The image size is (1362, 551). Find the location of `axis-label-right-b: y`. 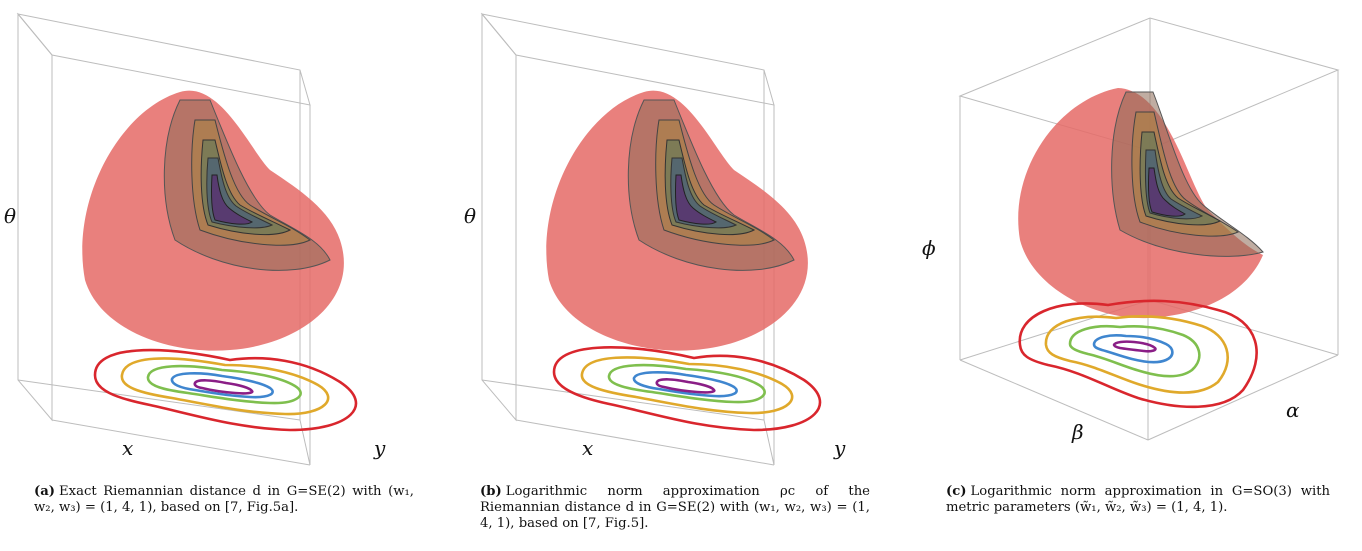

axis-label-right-b: y is located at coordinates (840, 448).